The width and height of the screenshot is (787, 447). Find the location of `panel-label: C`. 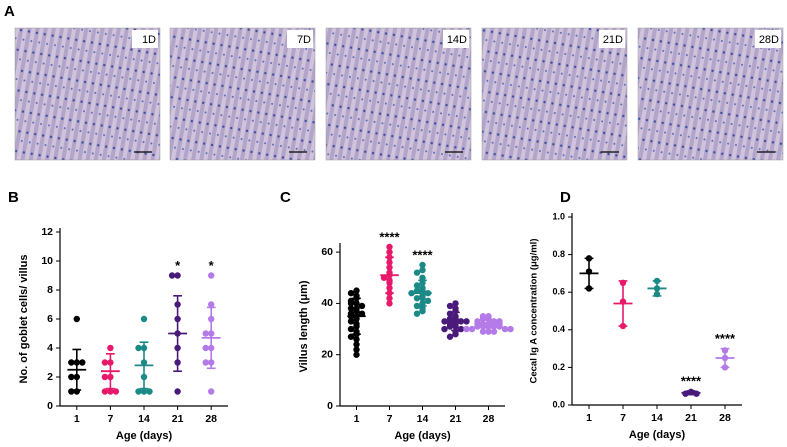

panel-label: C is located at coordinates (285, 197).